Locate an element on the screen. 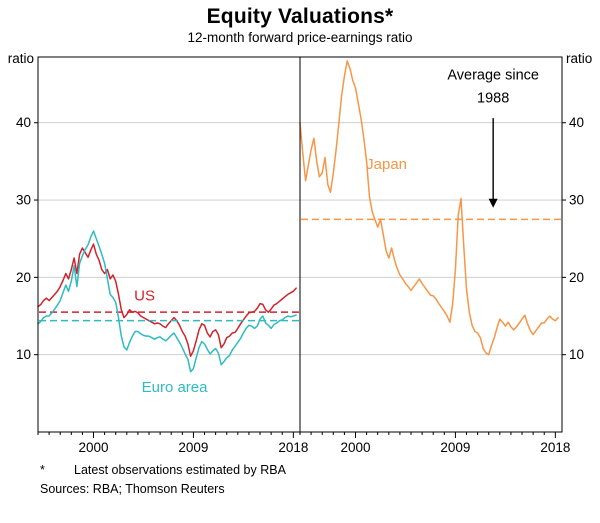 This screenshot has height=523, width=600. series-line-euro-area is located at coordinates (167, 301).